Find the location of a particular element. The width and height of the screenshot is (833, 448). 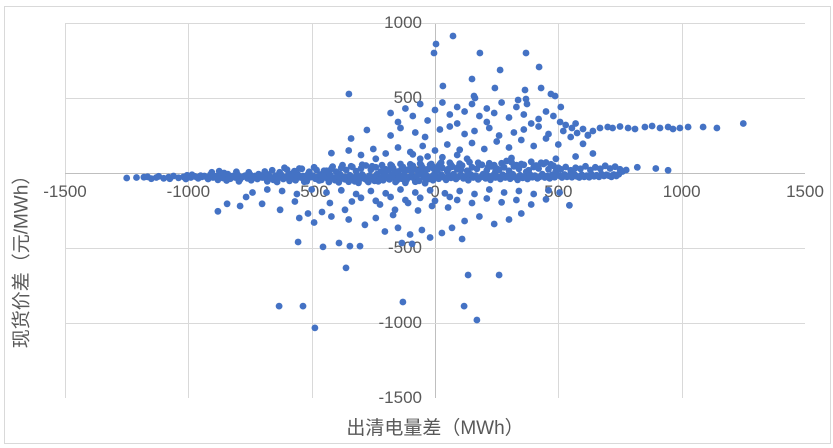

x-tick-label: -1000 is located at coordinates (188, 191).